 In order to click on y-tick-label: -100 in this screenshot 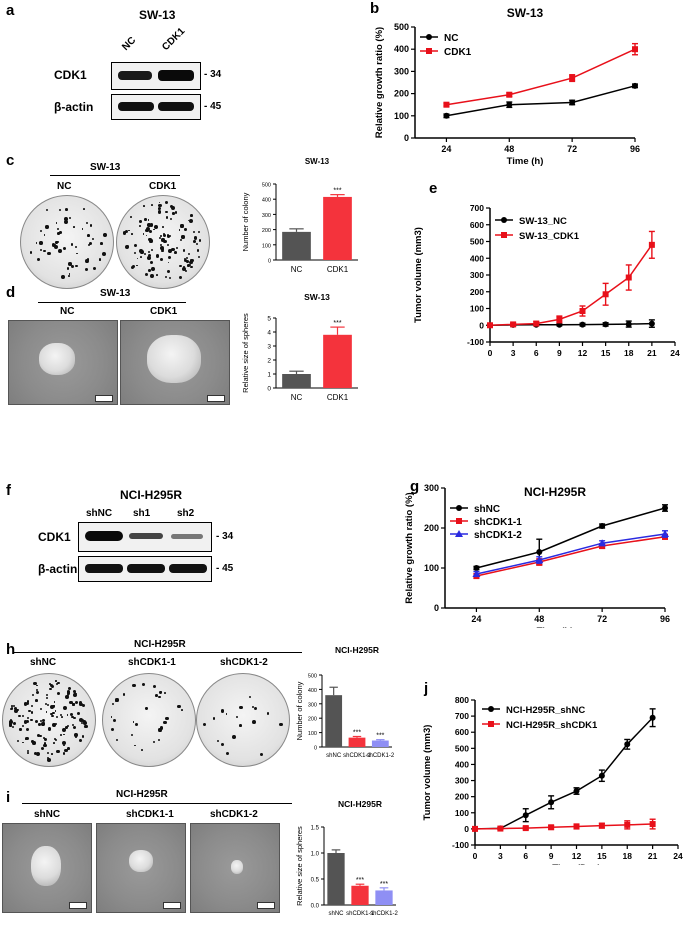, I will do `click(460, 845)`.